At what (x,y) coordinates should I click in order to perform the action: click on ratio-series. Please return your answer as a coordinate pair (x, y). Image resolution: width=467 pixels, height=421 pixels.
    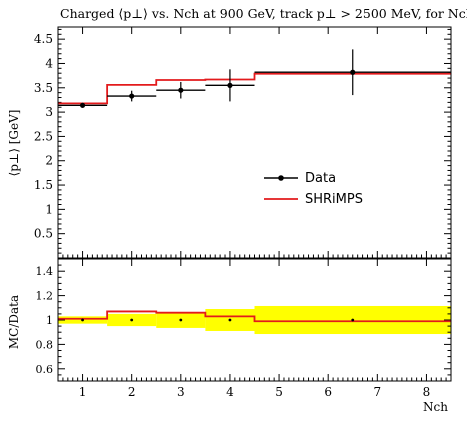
    Looking at the image, I should click on (254, 316).